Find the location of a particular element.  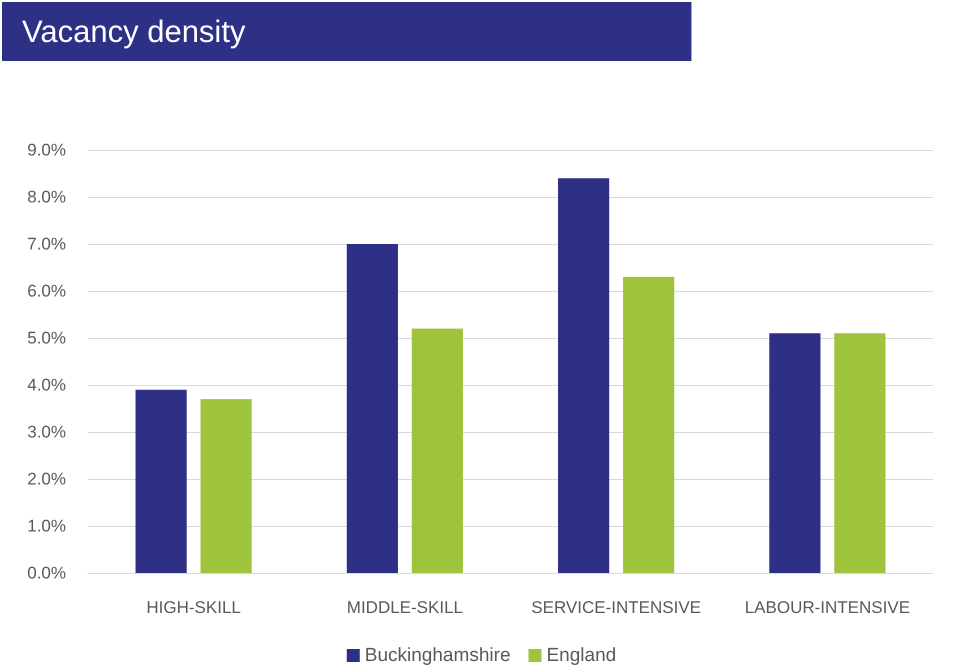

x-tick-label: SERVICE-INTENSIVE is located at coordinates (616, 607).